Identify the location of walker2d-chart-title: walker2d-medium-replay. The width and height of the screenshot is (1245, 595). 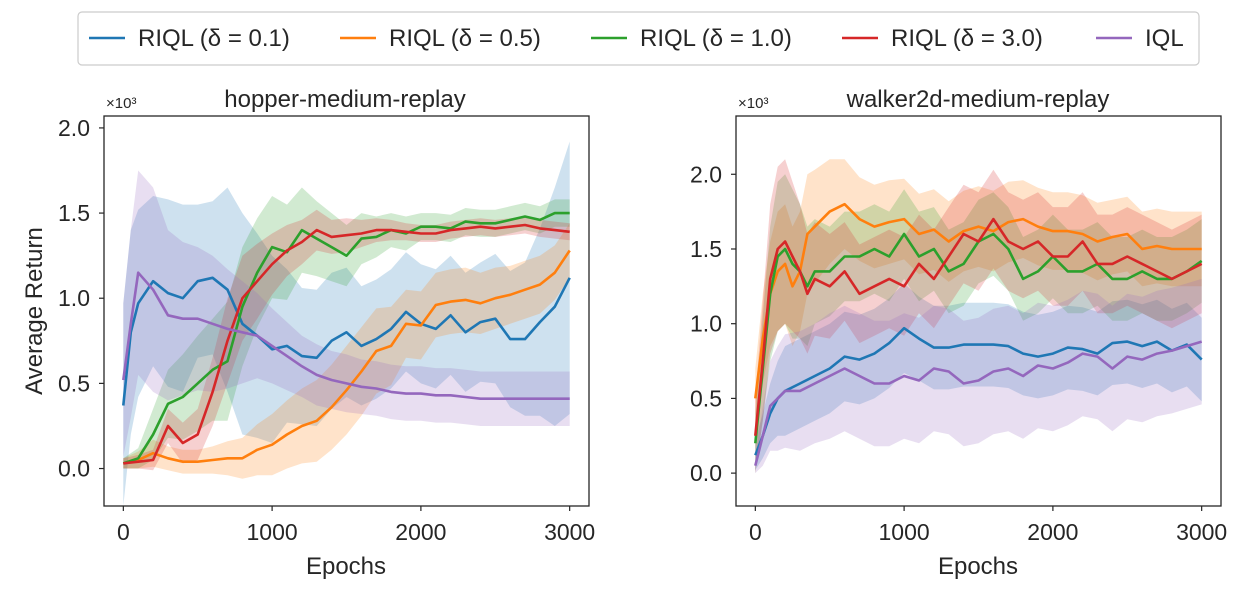
(978, 99).